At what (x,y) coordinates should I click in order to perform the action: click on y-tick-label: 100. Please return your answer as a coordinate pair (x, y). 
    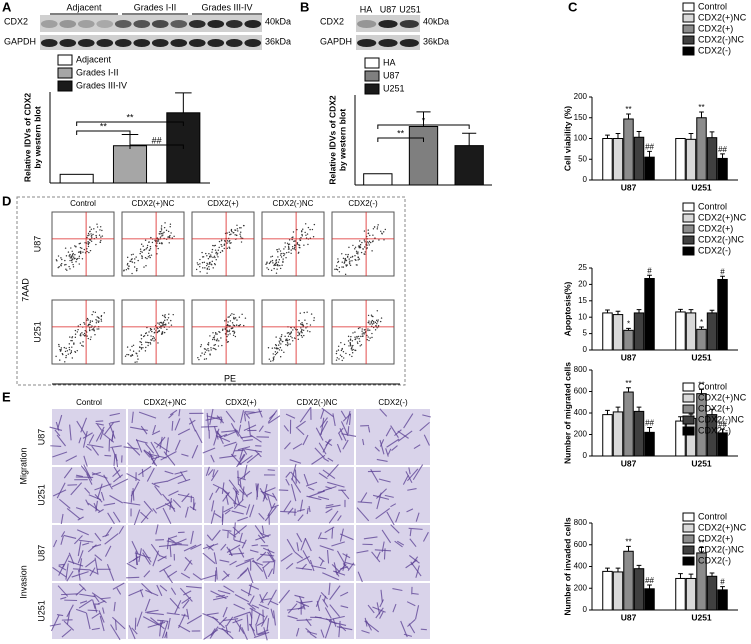
    Looking at the image, I should click on (581, 138).